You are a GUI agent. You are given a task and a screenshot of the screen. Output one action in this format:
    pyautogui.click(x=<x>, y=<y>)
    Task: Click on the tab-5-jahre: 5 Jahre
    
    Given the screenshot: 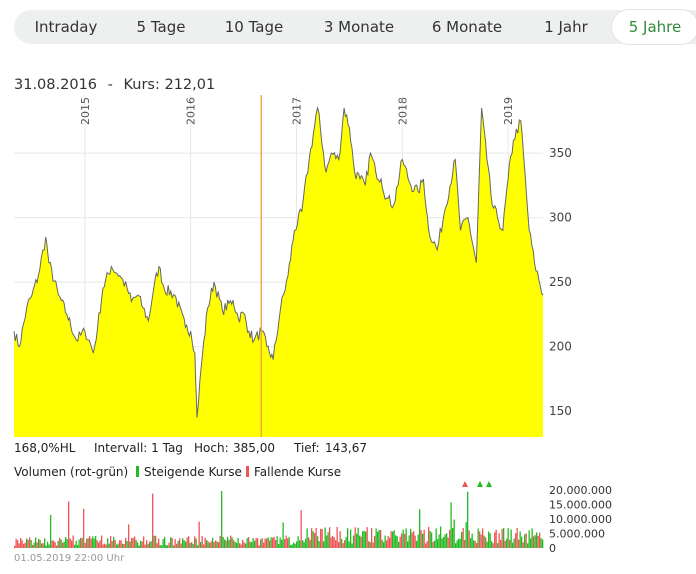 What is the action you would take?
    pyautogui.click(x=654, y=27)
    